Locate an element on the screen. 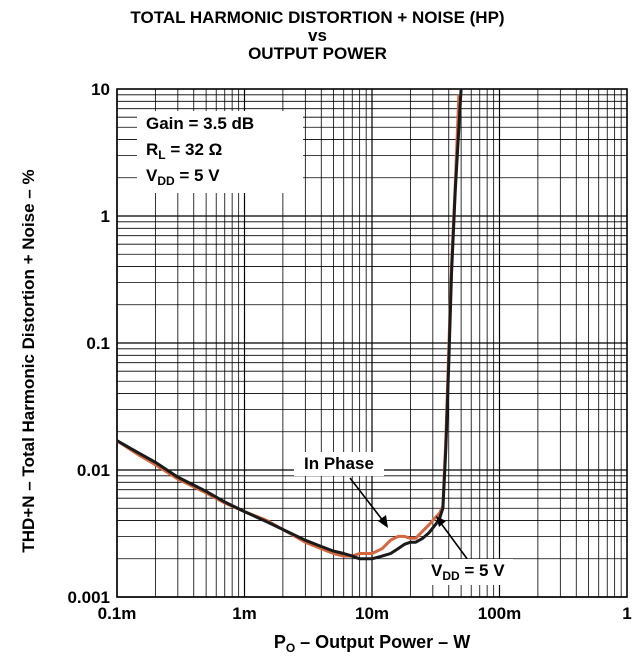 The width and height of the screenshot is (635, 662). legend-load-main: R is located at coordinates (152, 149).